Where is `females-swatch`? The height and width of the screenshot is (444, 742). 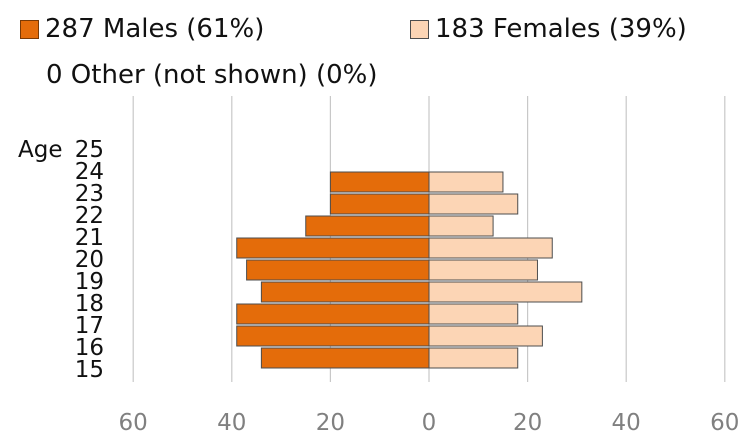
females-swatch is located at coordinates (419, 29).